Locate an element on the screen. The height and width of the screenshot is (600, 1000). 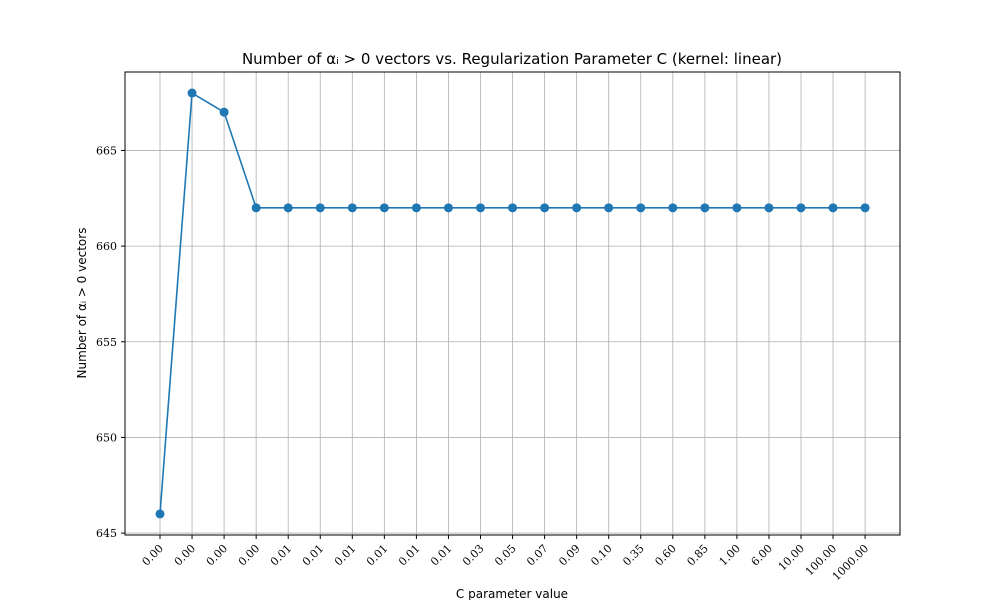
y-tick-label: 655 is located at coordinates (106, 342).